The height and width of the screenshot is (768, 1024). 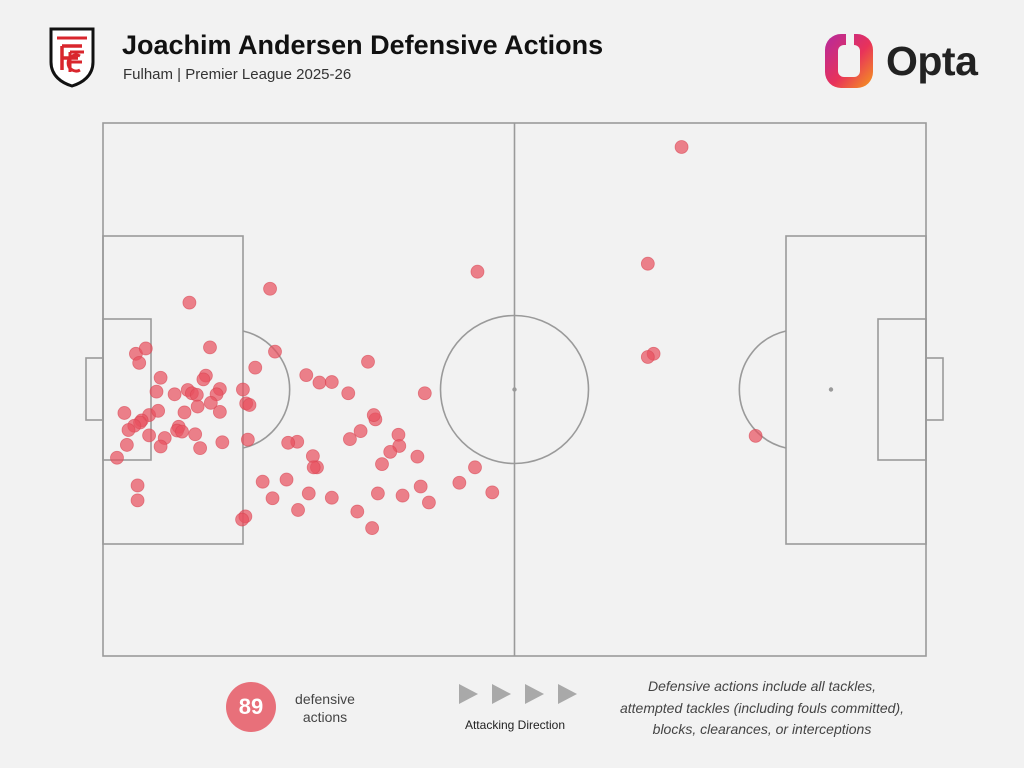 What do you see at coordinates (849, 60) in the screenshot?
I see `opta-logo-icon` at bounding box center [849, 60].